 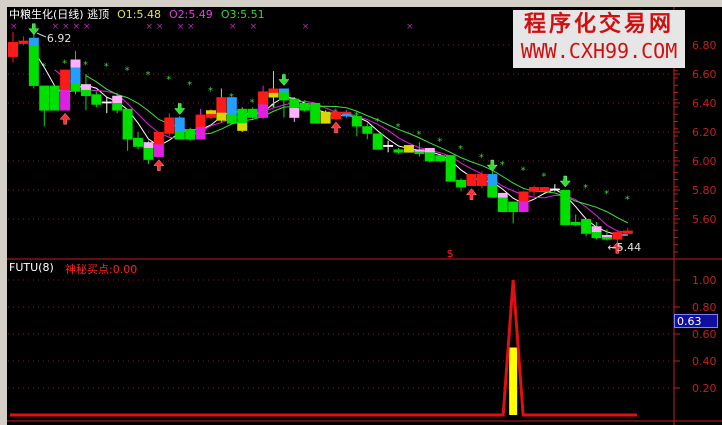 I want to click on indicator-tick-label: 0.60, so click(x=704, y=334).